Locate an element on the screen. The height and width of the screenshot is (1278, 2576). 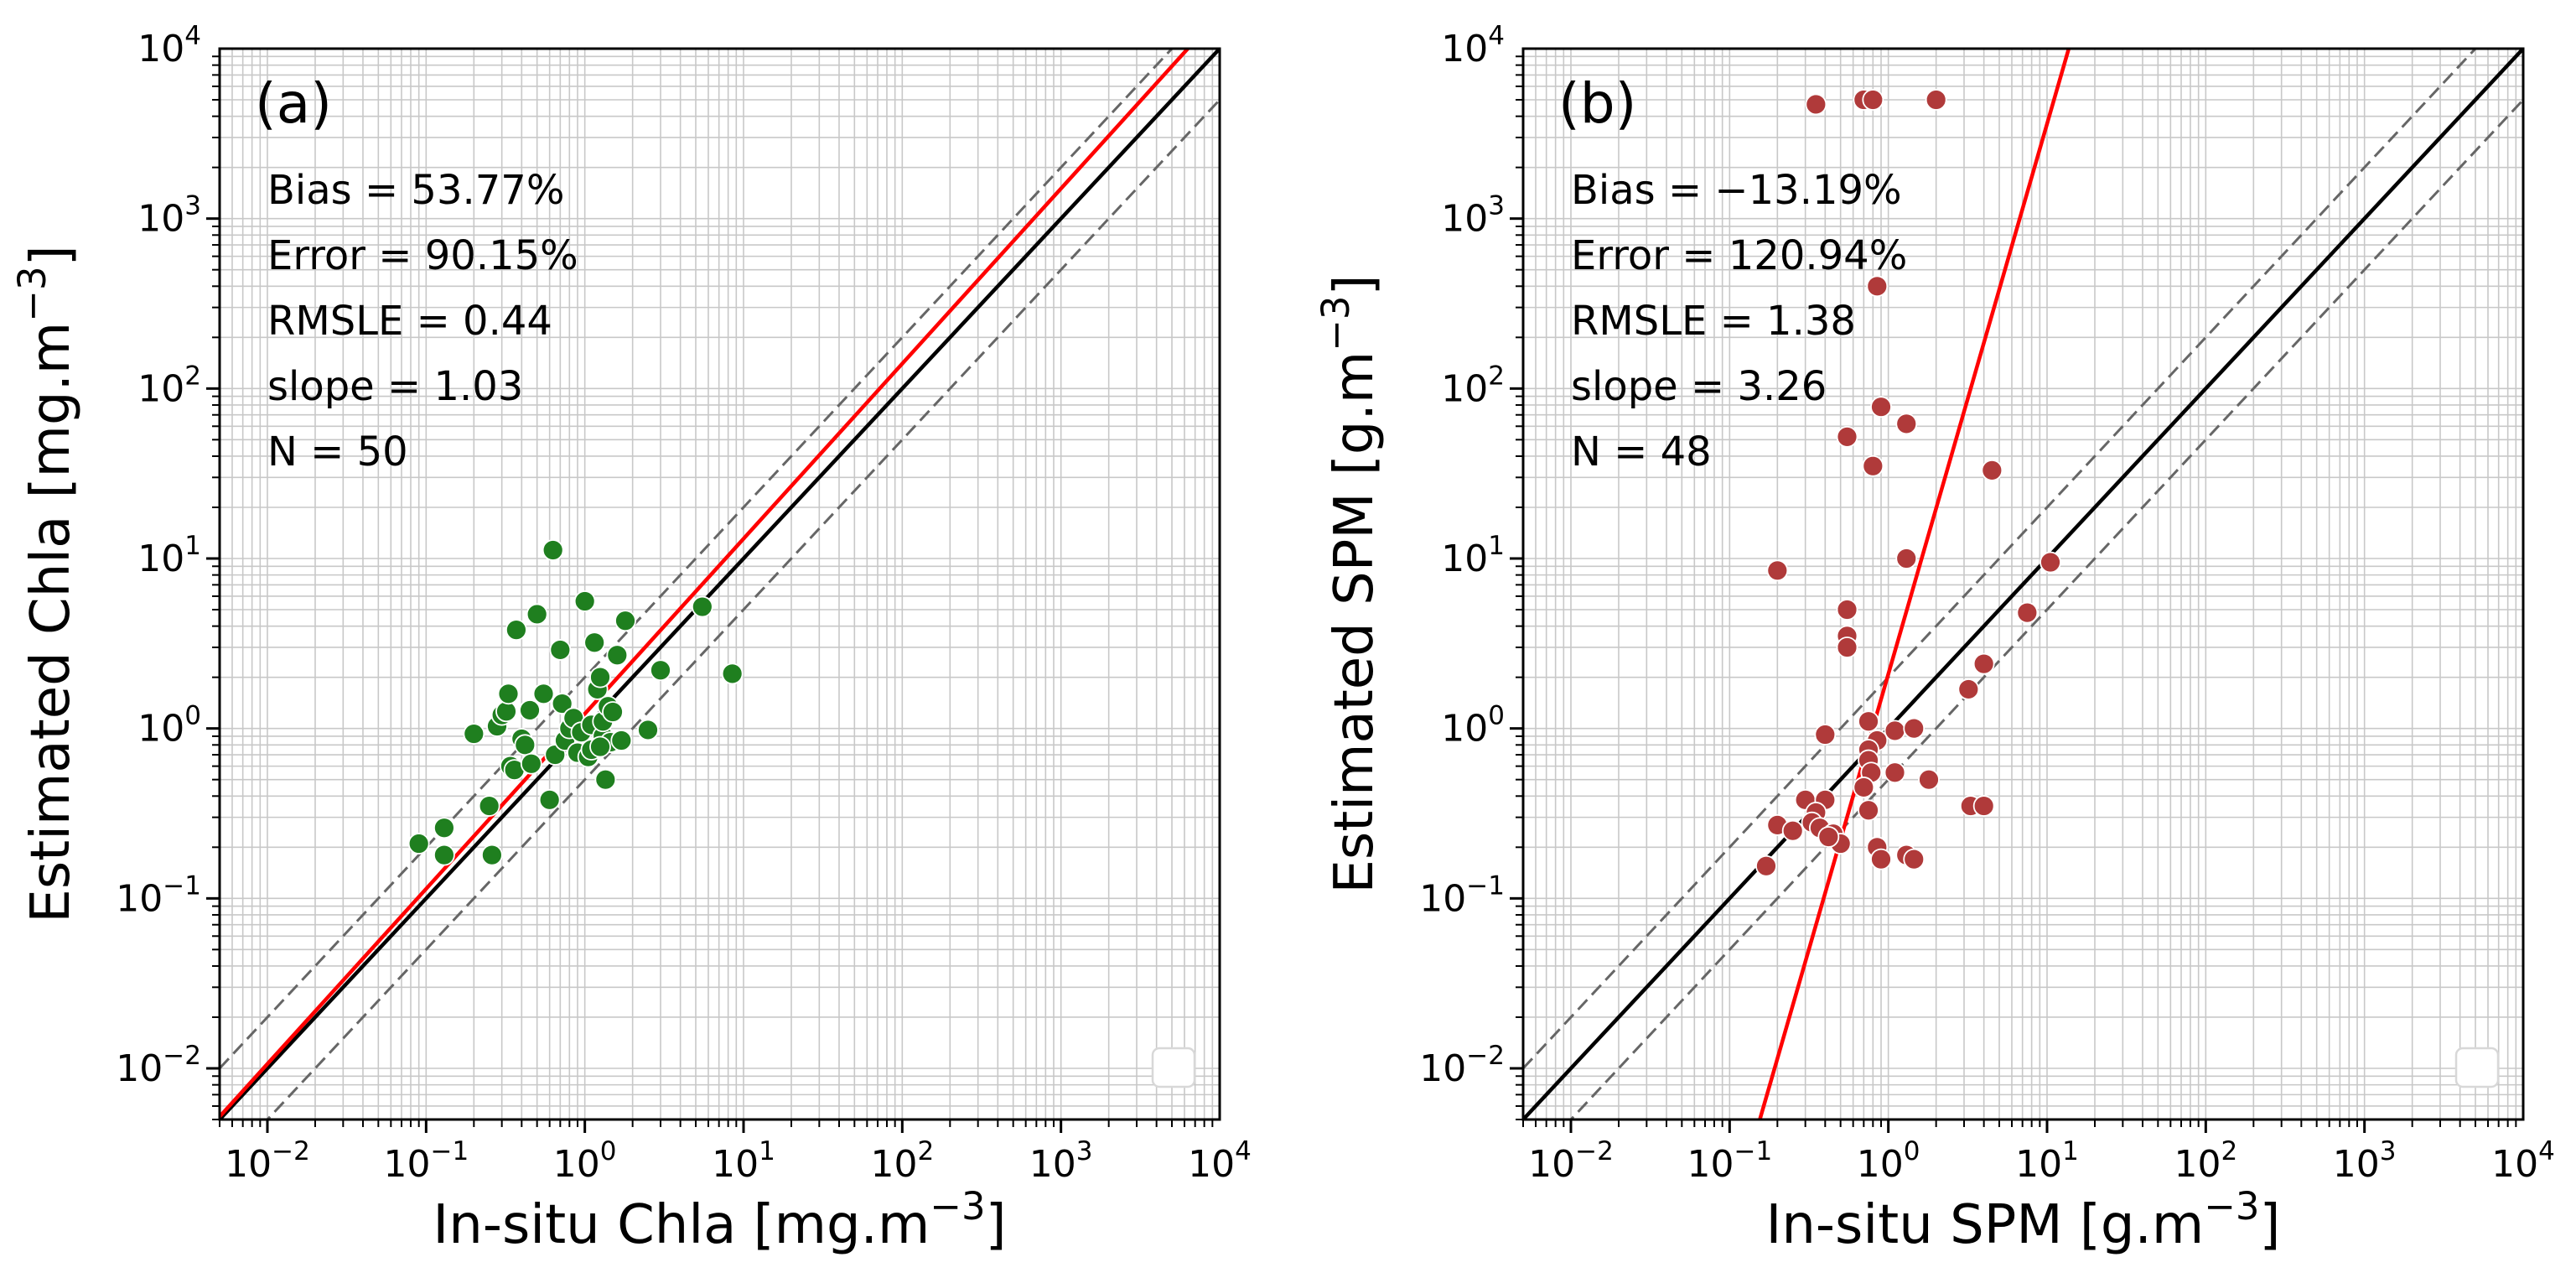
x-tick-label: 10⁰ is located at coordinates (1888, 1161).